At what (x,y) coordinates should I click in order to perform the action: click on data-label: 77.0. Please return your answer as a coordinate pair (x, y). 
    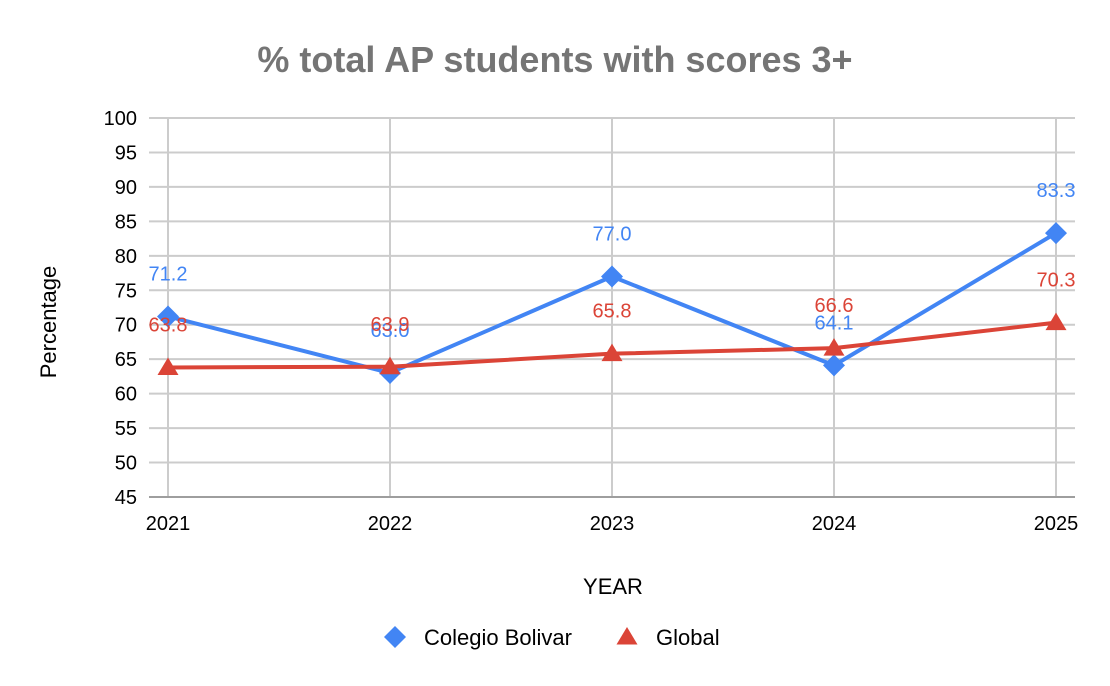
    Looking at the image, I should click on (612, 234).